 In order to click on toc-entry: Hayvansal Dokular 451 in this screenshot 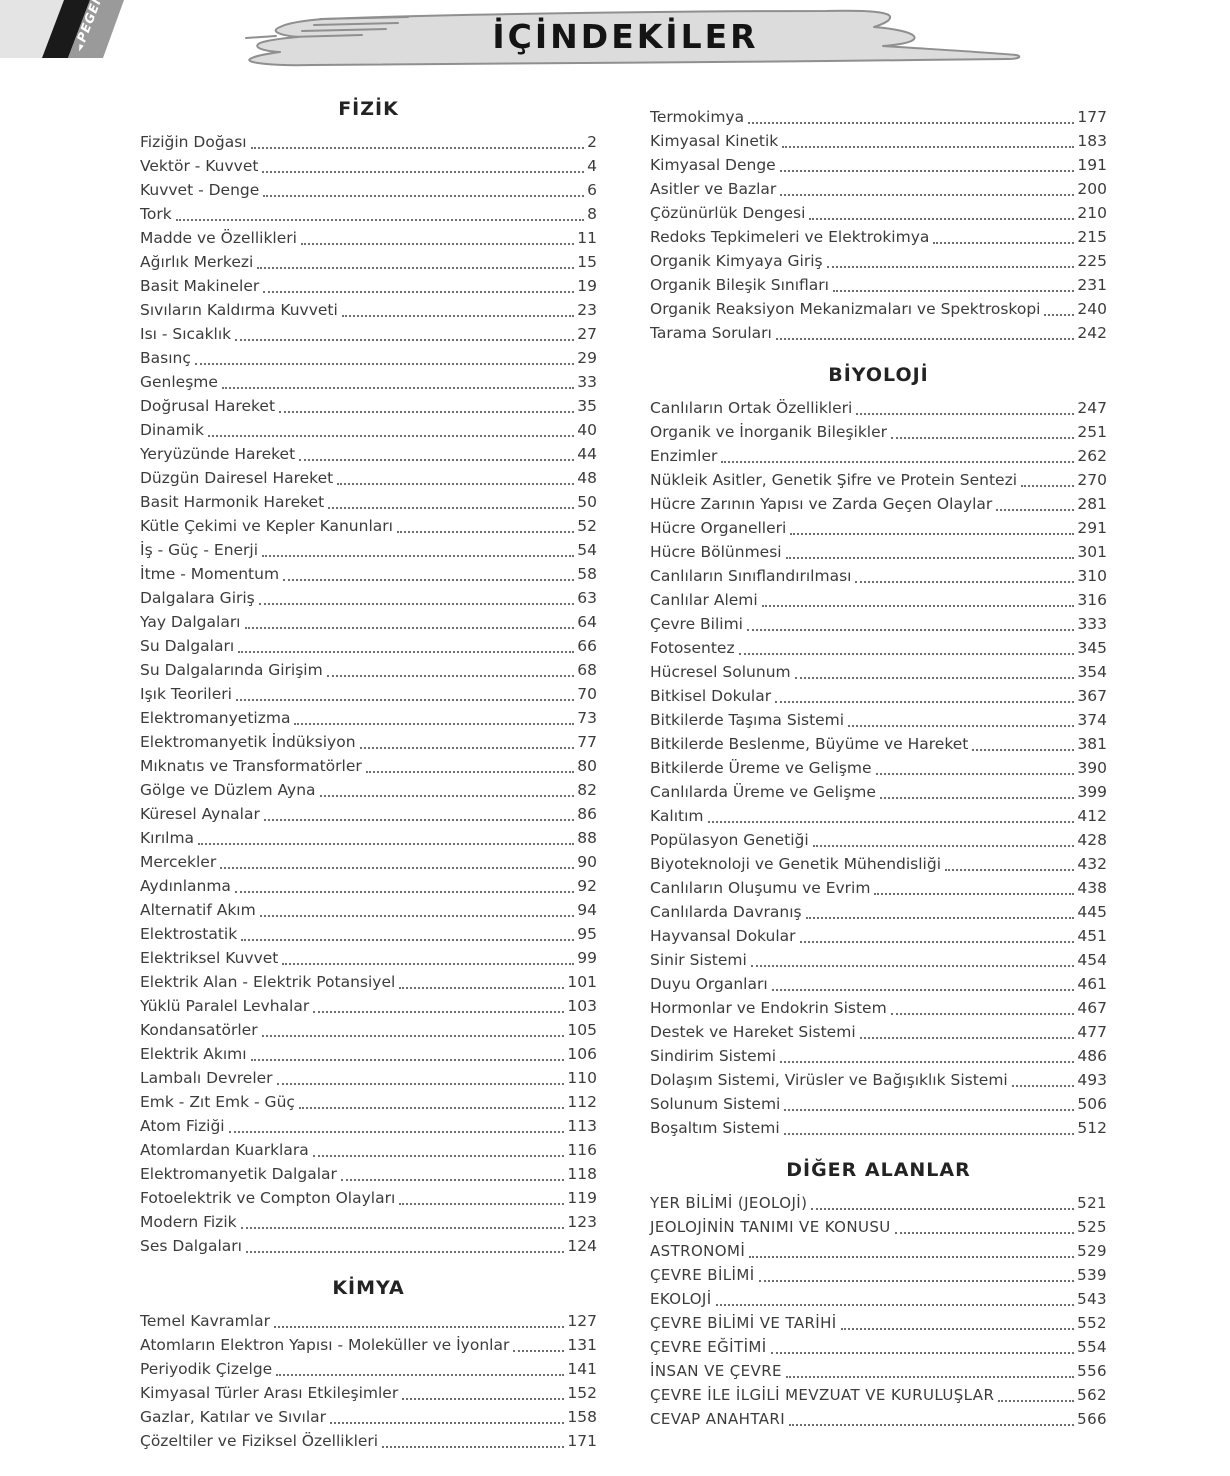, I will do `click(878, 936)`.